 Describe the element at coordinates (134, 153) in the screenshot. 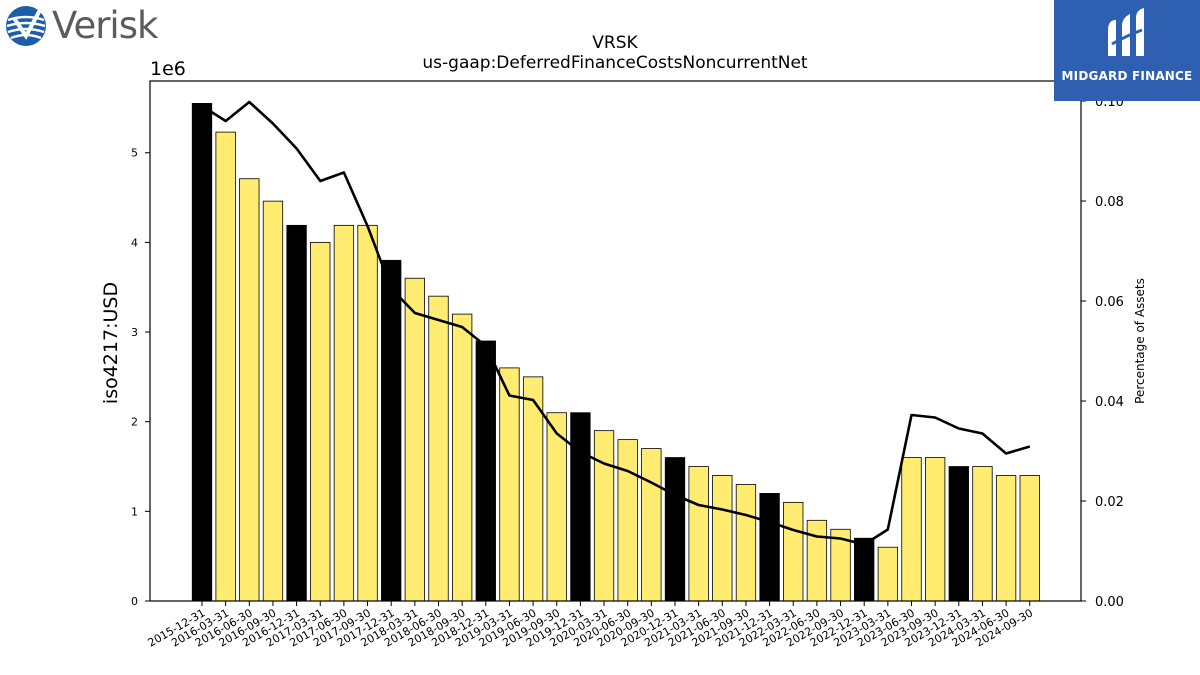

I see `y-tick-label: 5` at that location.